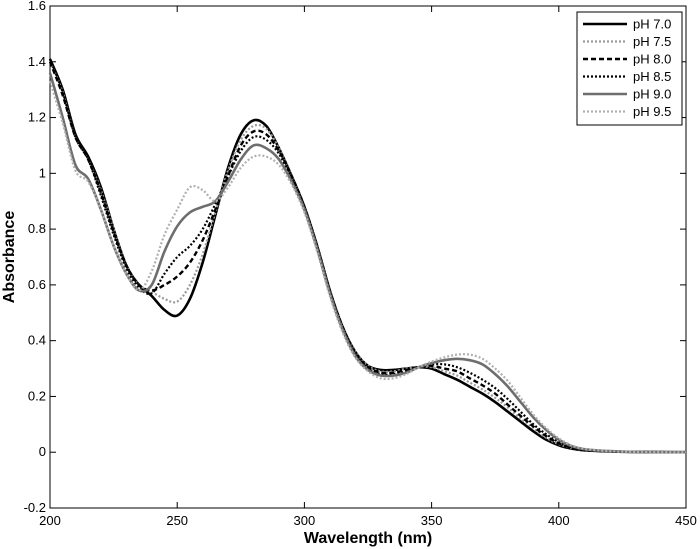 The height and width of the screenshot is (549, 700). Describe the element at coordinates (652, 94) in the screenshot. I see `legend-label: pH 9.0` at that location.